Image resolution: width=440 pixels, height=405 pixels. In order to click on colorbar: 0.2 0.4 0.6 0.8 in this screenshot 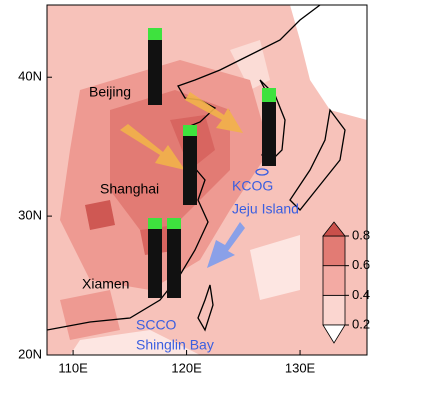, I will do `click(346, 282)`.